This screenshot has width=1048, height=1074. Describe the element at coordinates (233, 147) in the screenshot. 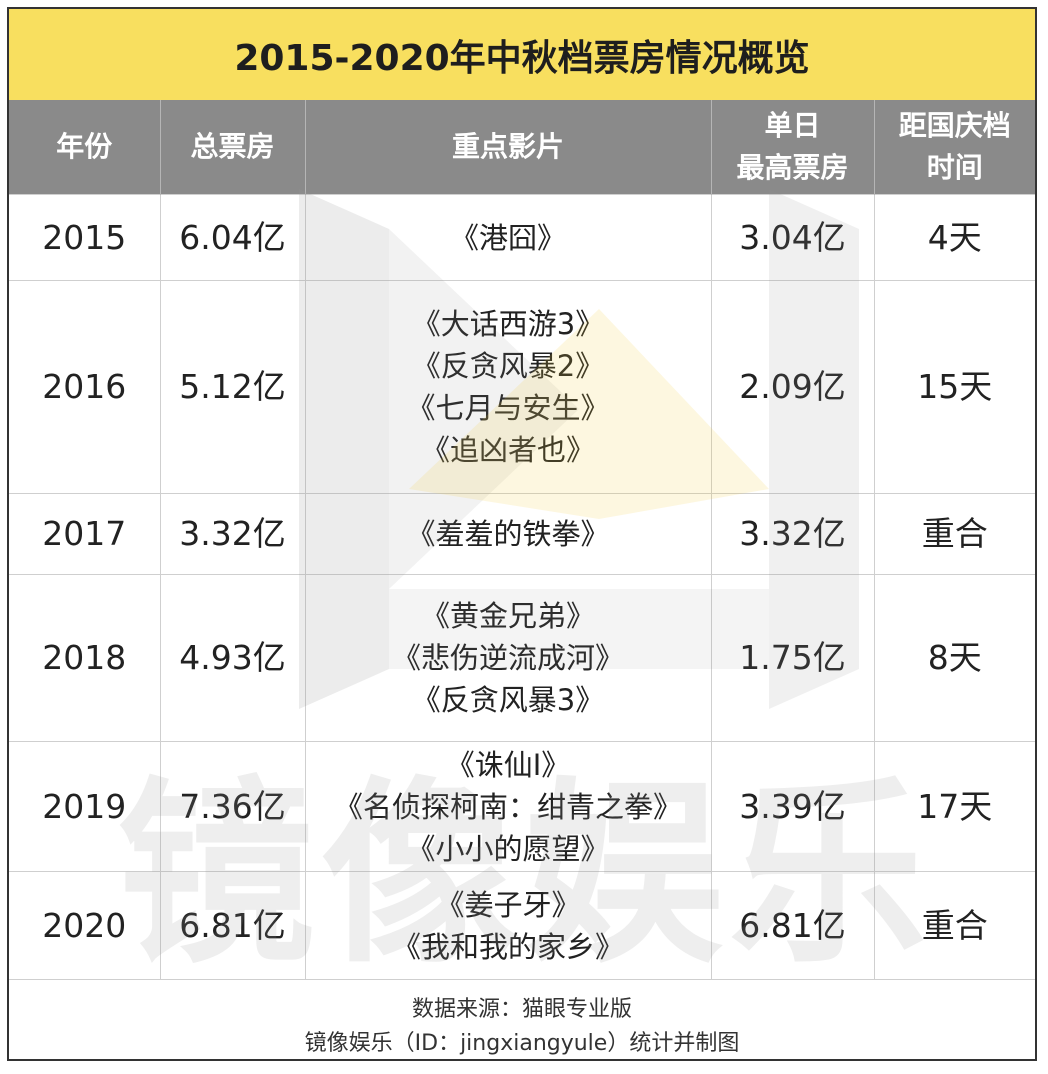

I see `header-total: 总票房` at that location.